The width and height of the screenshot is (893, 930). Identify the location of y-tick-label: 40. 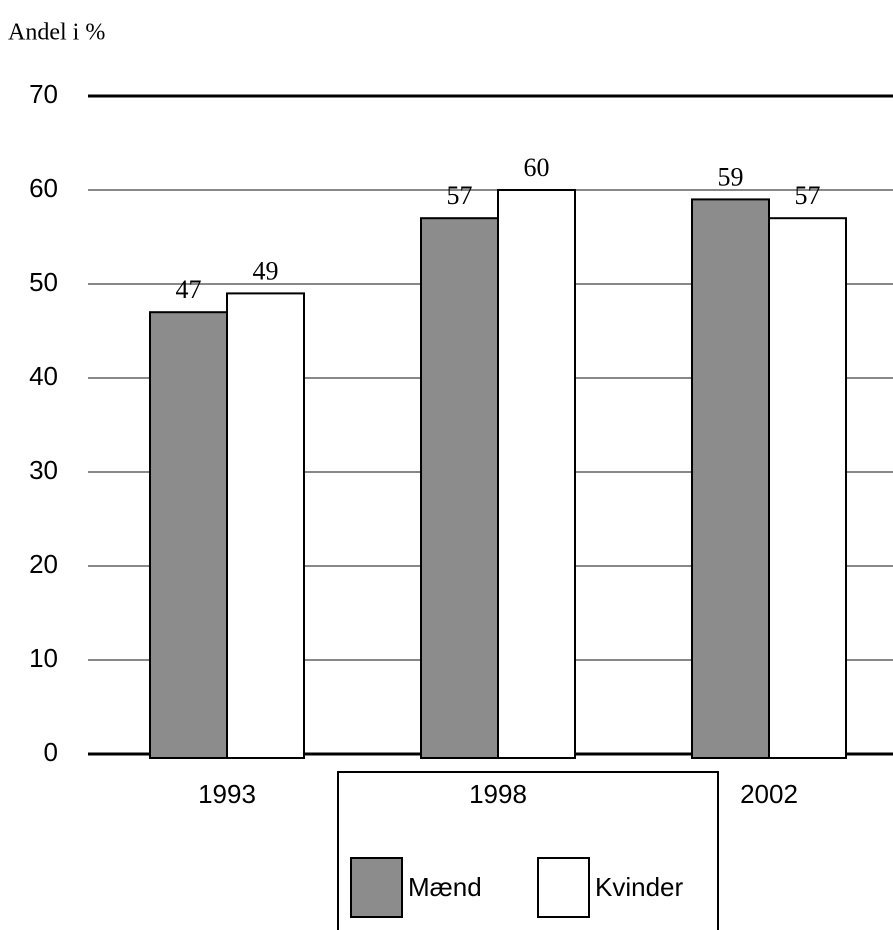
(43, 376).